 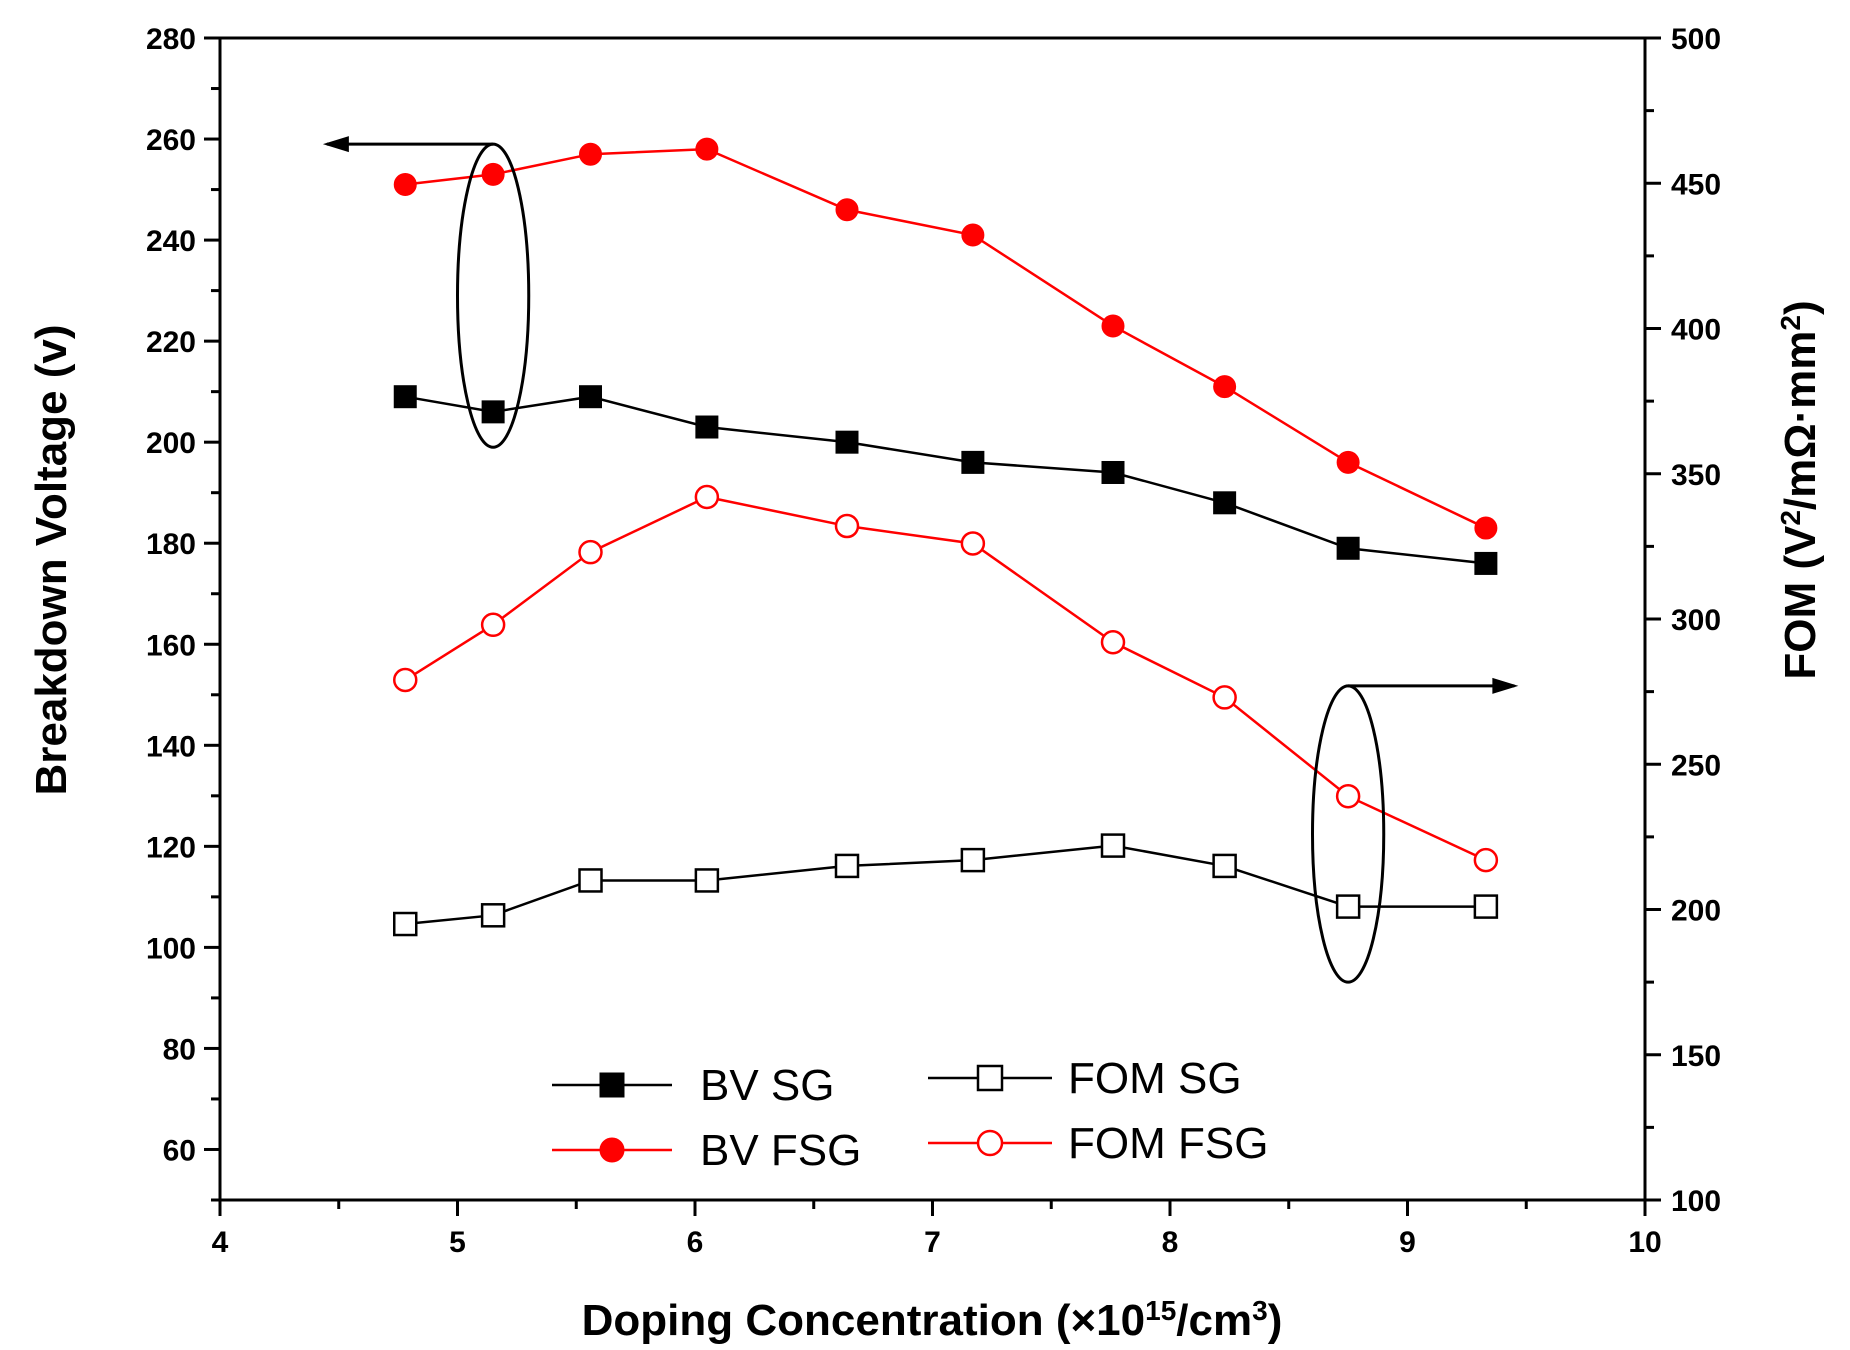 I want to click on y2-tick-label: 150, so click(x=1696, y=1056).